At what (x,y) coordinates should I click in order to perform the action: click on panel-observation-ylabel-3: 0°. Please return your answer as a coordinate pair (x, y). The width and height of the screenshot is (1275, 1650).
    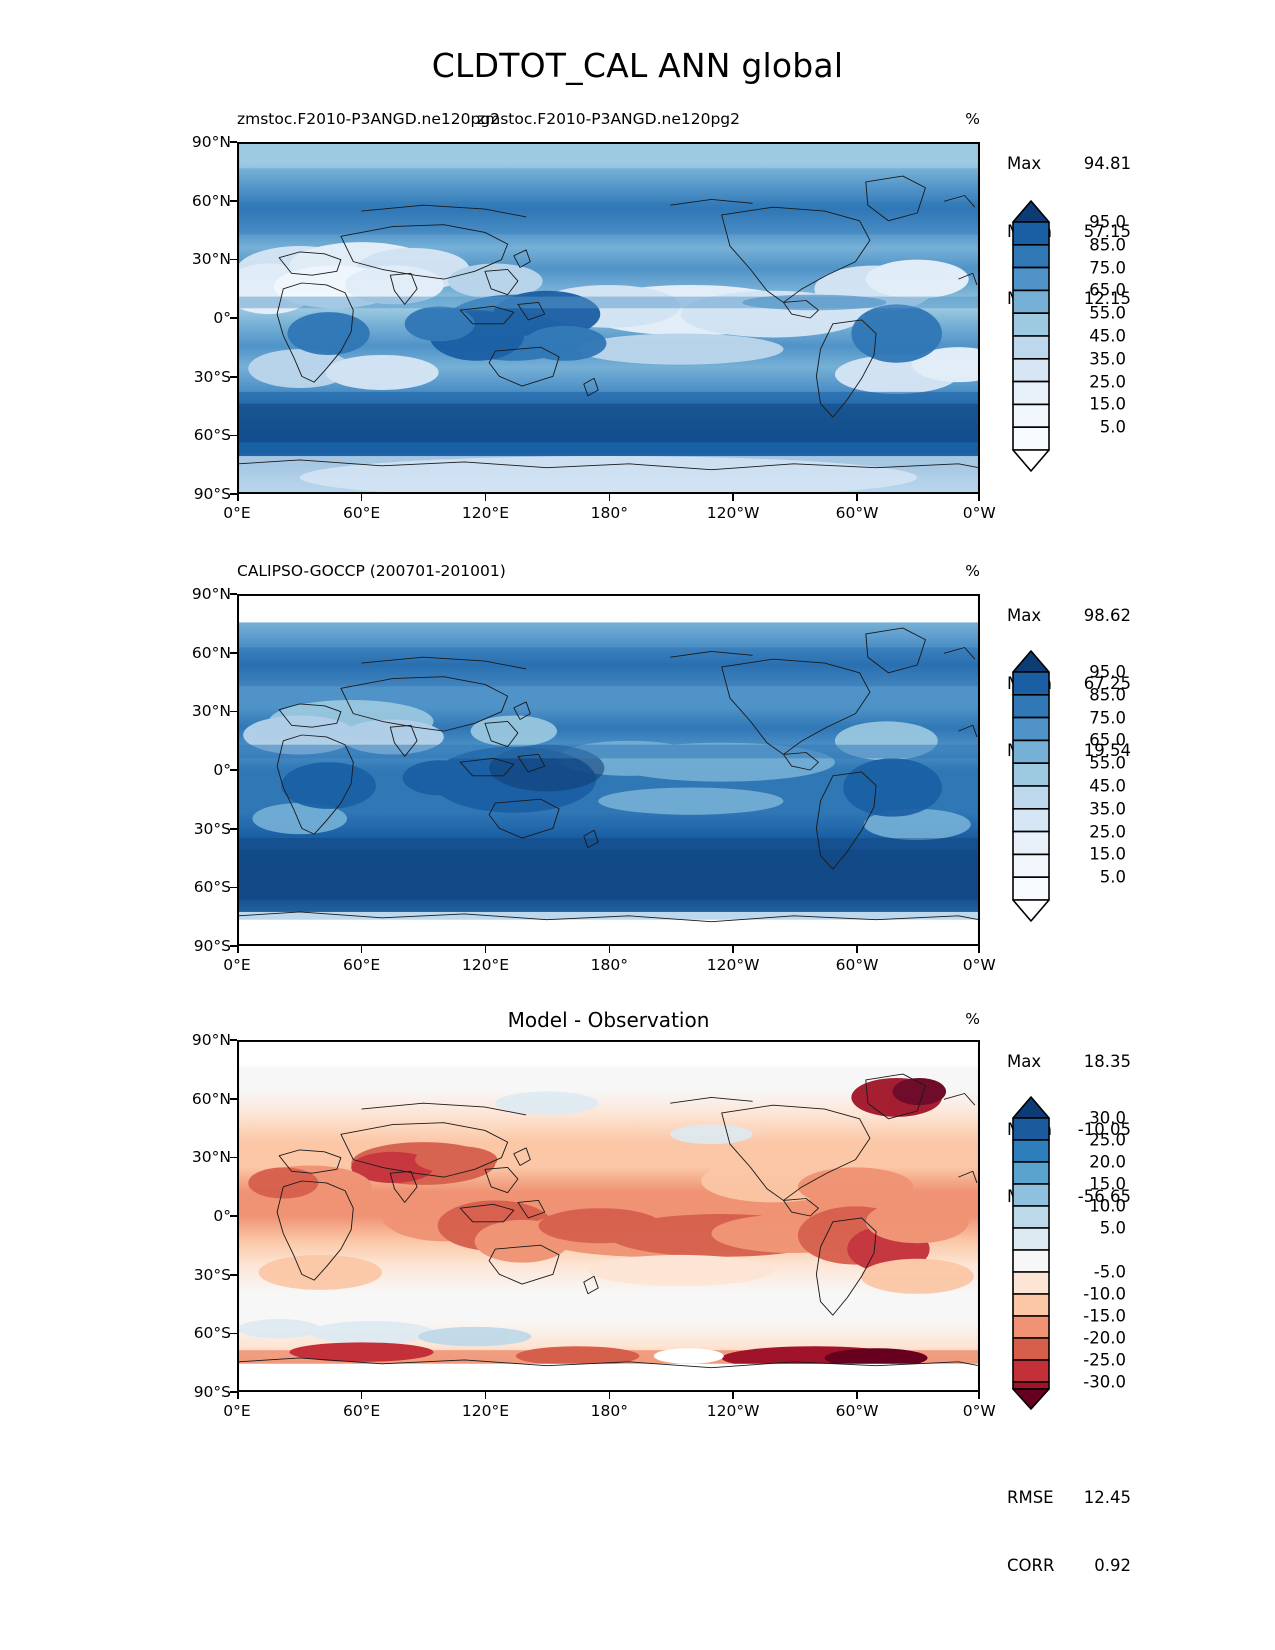
    Looking at the image, I should click on (222, 770).